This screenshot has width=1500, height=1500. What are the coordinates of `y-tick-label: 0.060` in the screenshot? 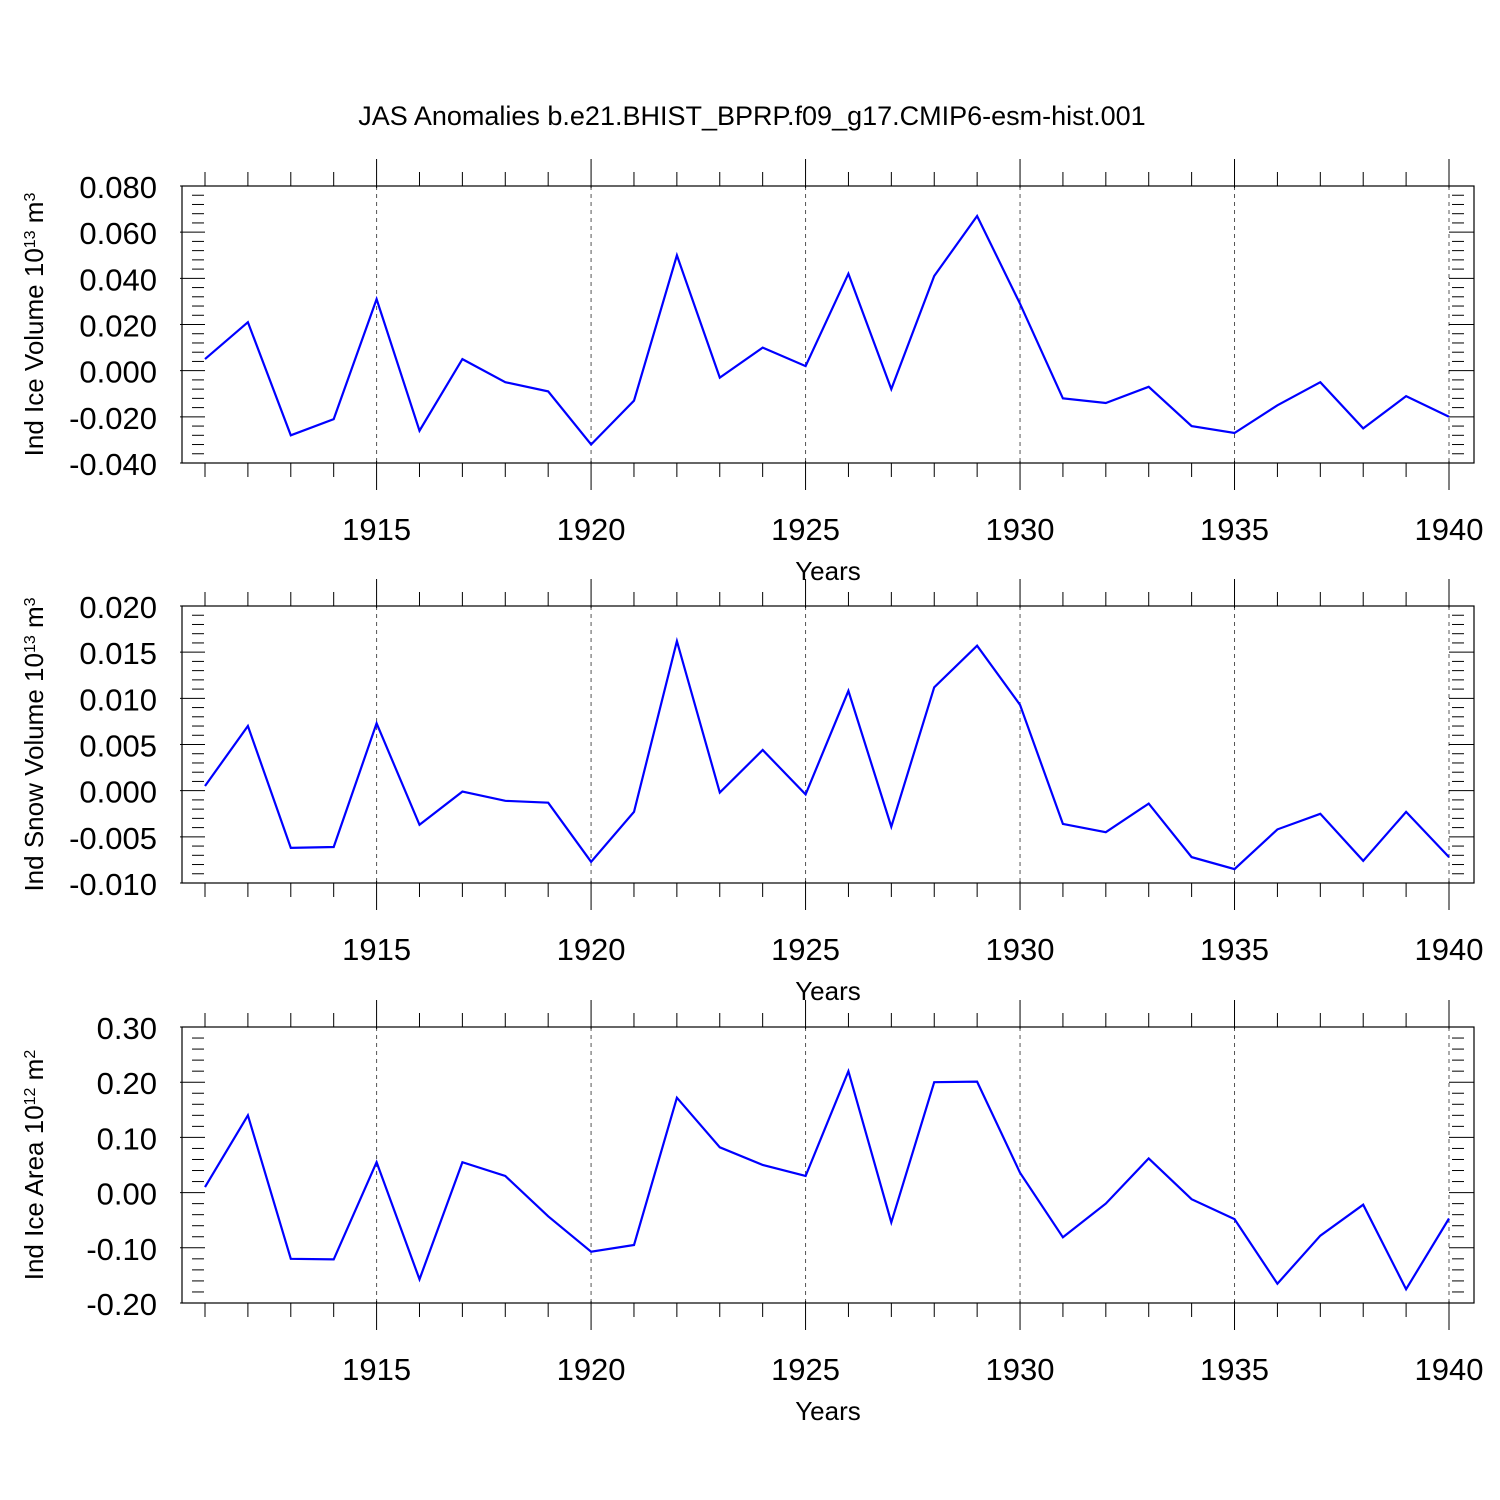 It's located at (118, 233).